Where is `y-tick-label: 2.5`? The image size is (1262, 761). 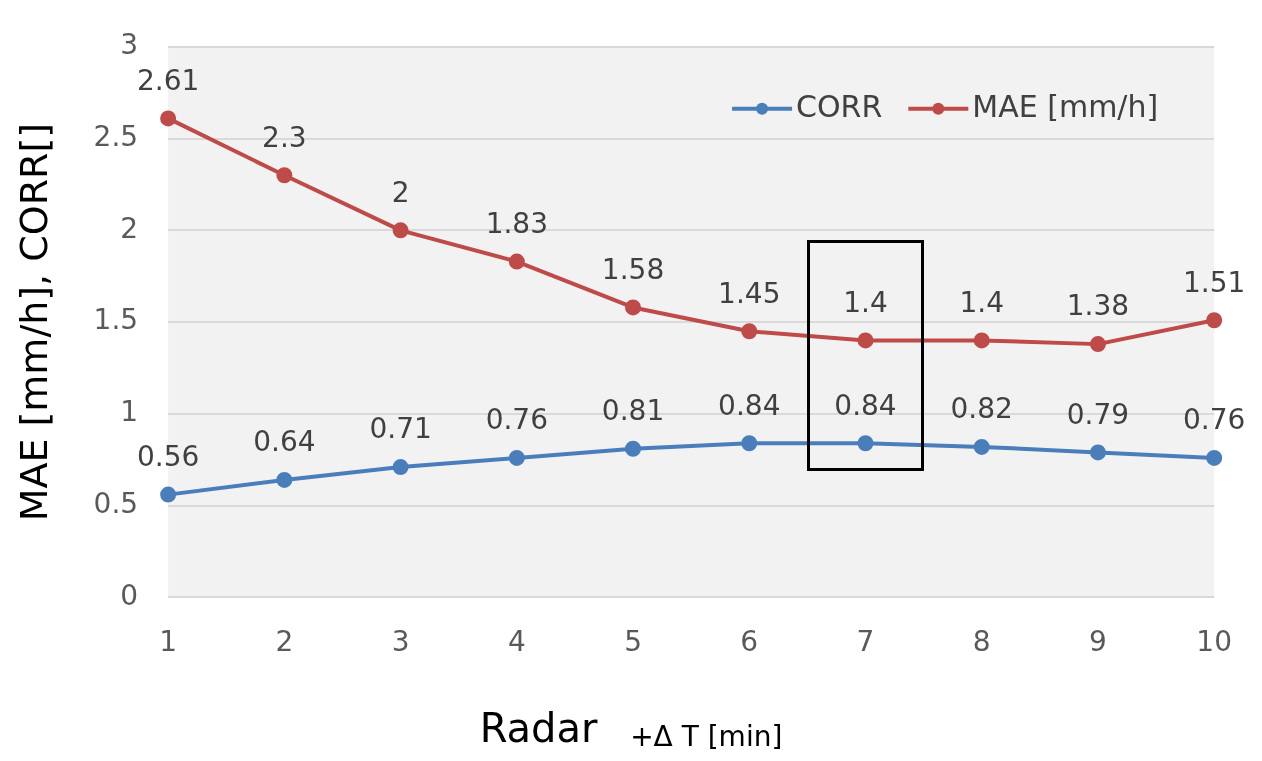 y-tick-label: 2.5 is located at coordinates (116, 136).